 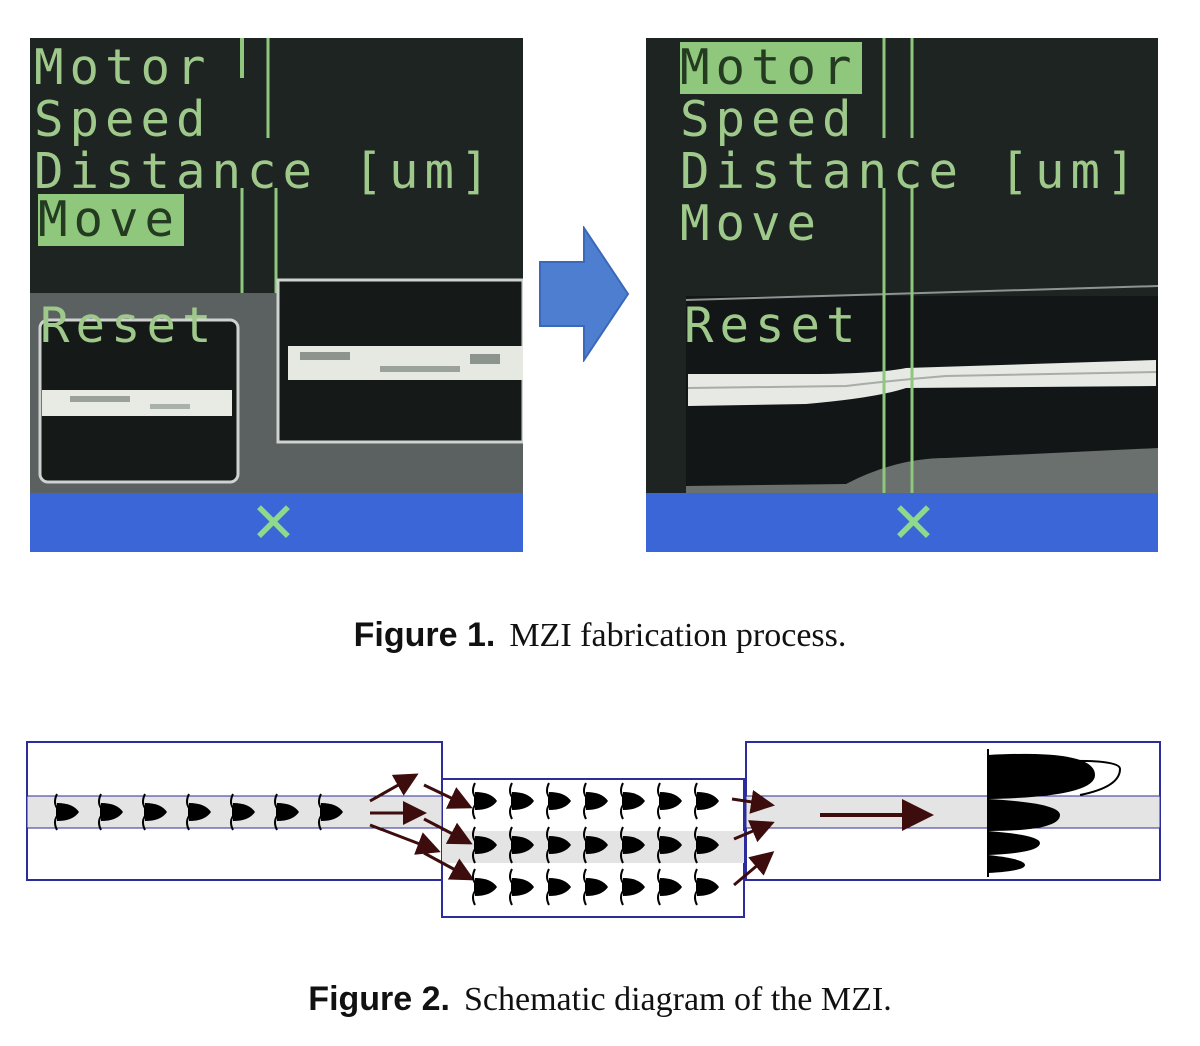 What do you see at coordinates (678, 999) in the screenshot?
I see `figure-2-text: Schematic diagram of the MZI.` at bounding box center [678, 999].